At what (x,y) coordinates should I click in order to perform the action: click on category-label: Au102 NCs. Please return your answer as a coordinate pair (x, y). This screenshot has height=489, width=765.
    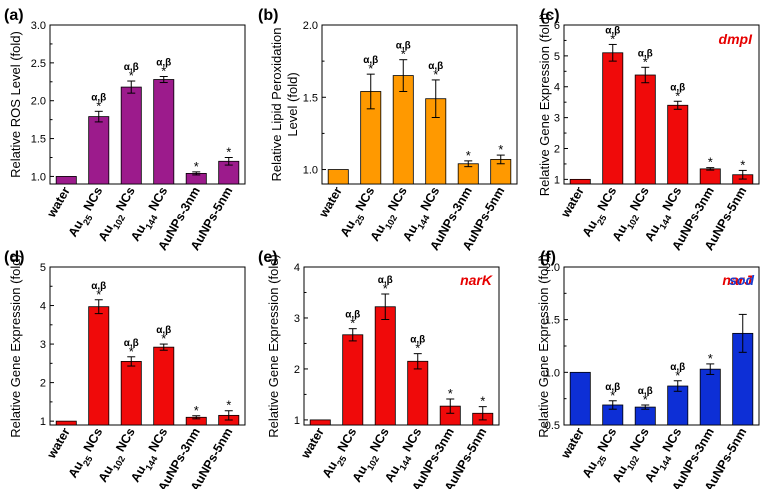
    Looking at the image, I should click on (119, 214).